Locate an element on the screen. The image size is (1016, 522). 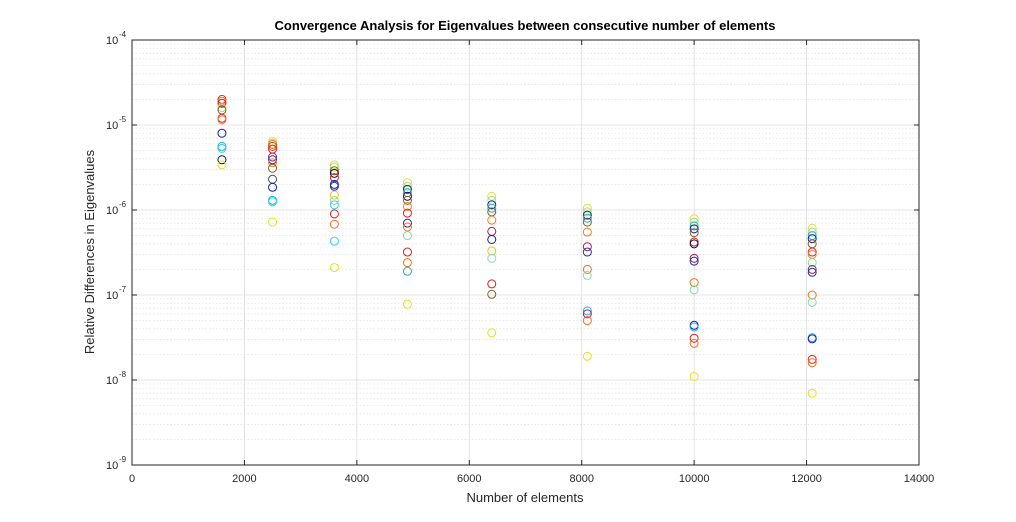
y-tick-label-exponent: -7 is located at coordinates (123, 289).